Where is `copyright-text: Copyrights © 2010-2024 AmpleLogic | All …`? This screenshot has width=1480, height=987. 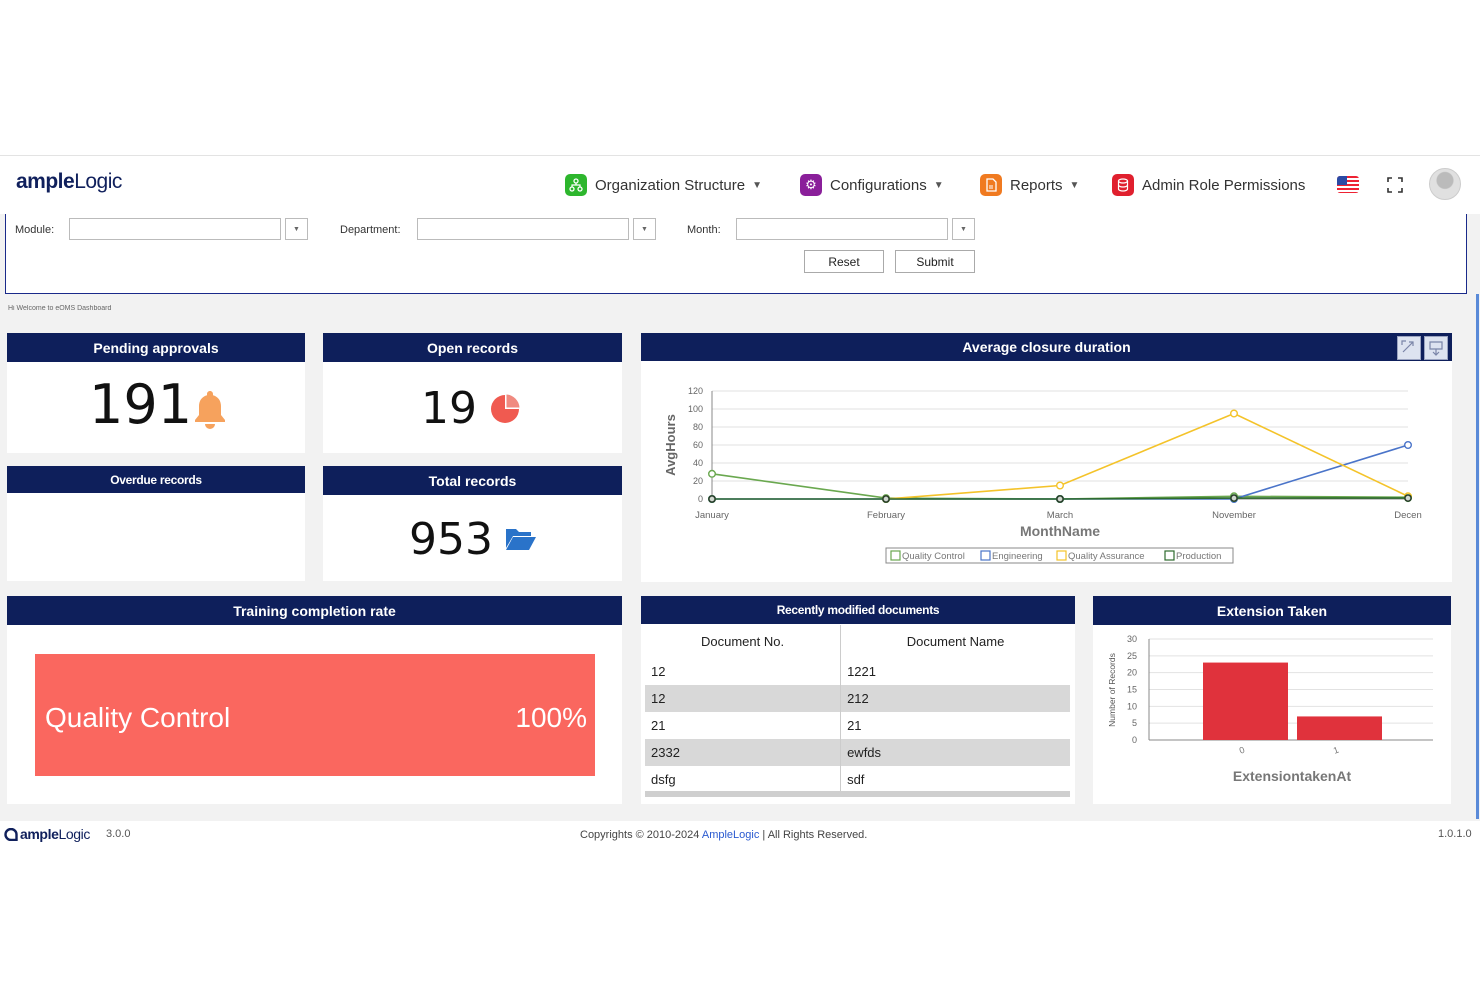 copyright-text: Copyrights © 2010-2024 AmpleLogic | All … is located at coordinates (723, 835).